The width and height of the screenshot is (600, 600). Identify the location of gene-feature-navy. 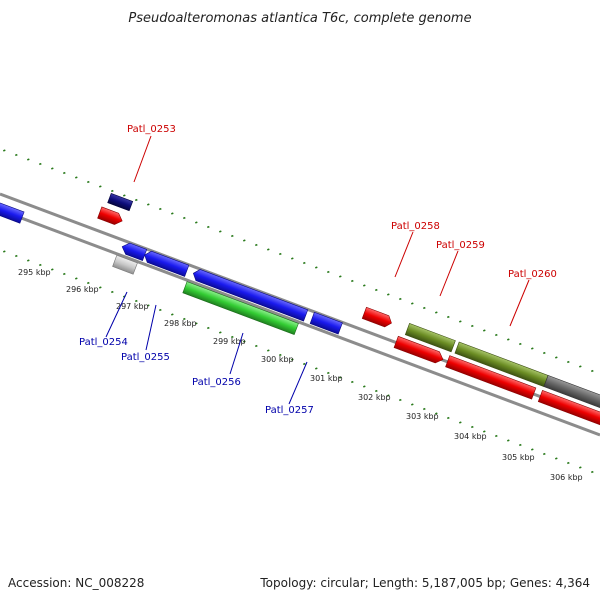
(120, 202).